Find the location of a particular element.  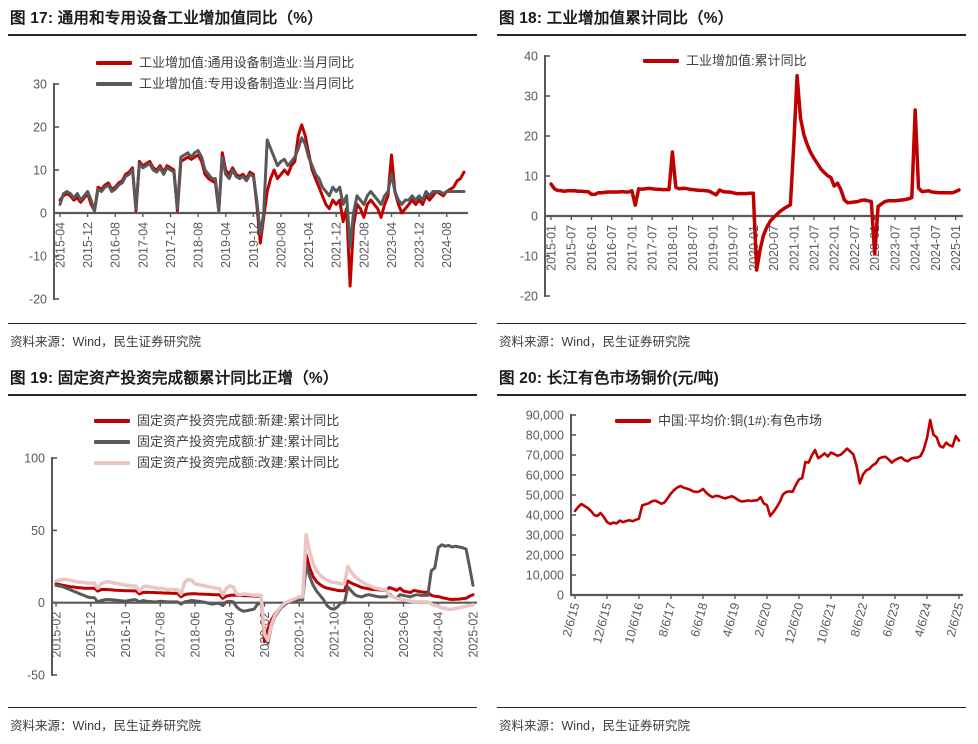

legend-label: 工业增加值:专用设备制造业:当月同比 is located at coordinates (247, 83).